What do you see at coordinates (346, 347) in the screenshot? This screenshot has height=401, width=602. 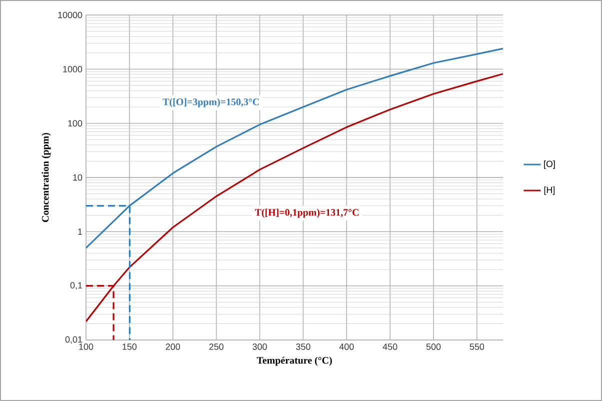 I see `x-tick-label: 400` at bounding box center [346, 347].